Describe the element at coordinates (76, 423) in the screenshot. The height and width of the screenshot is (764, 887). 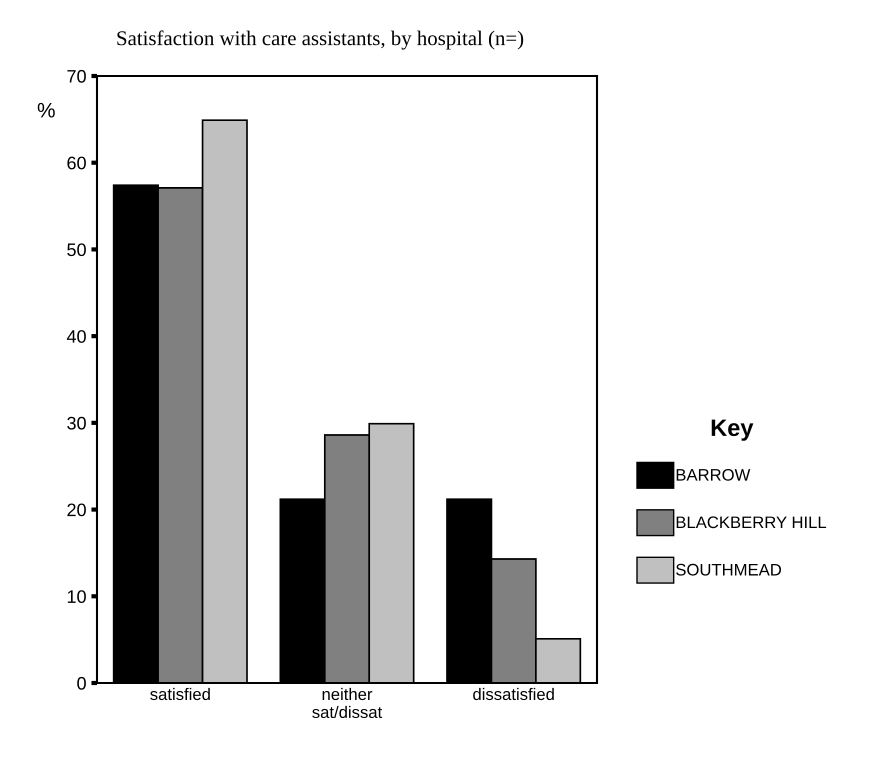
I see `y-tick-label: 30` at that location.